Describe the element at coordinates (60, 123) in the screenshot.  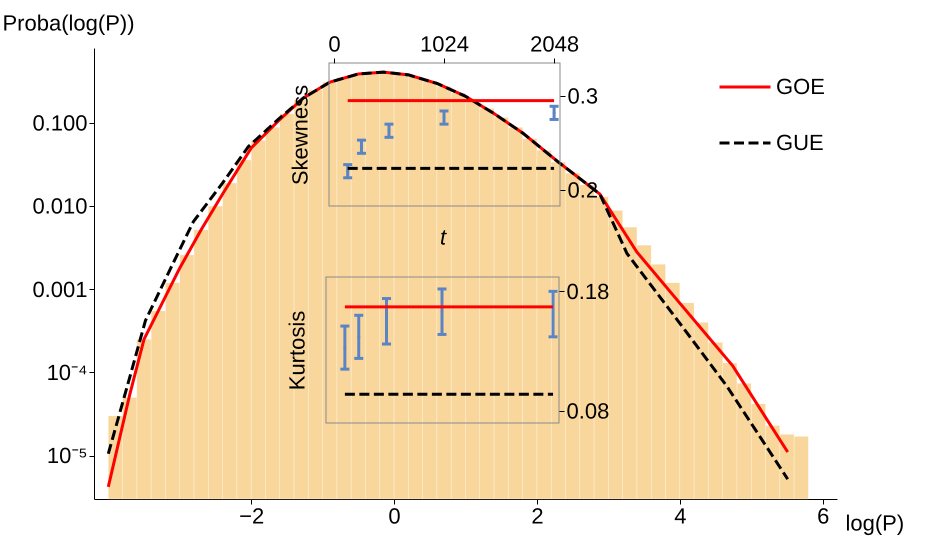
I see `y-tick-label: 0.100` at that location.